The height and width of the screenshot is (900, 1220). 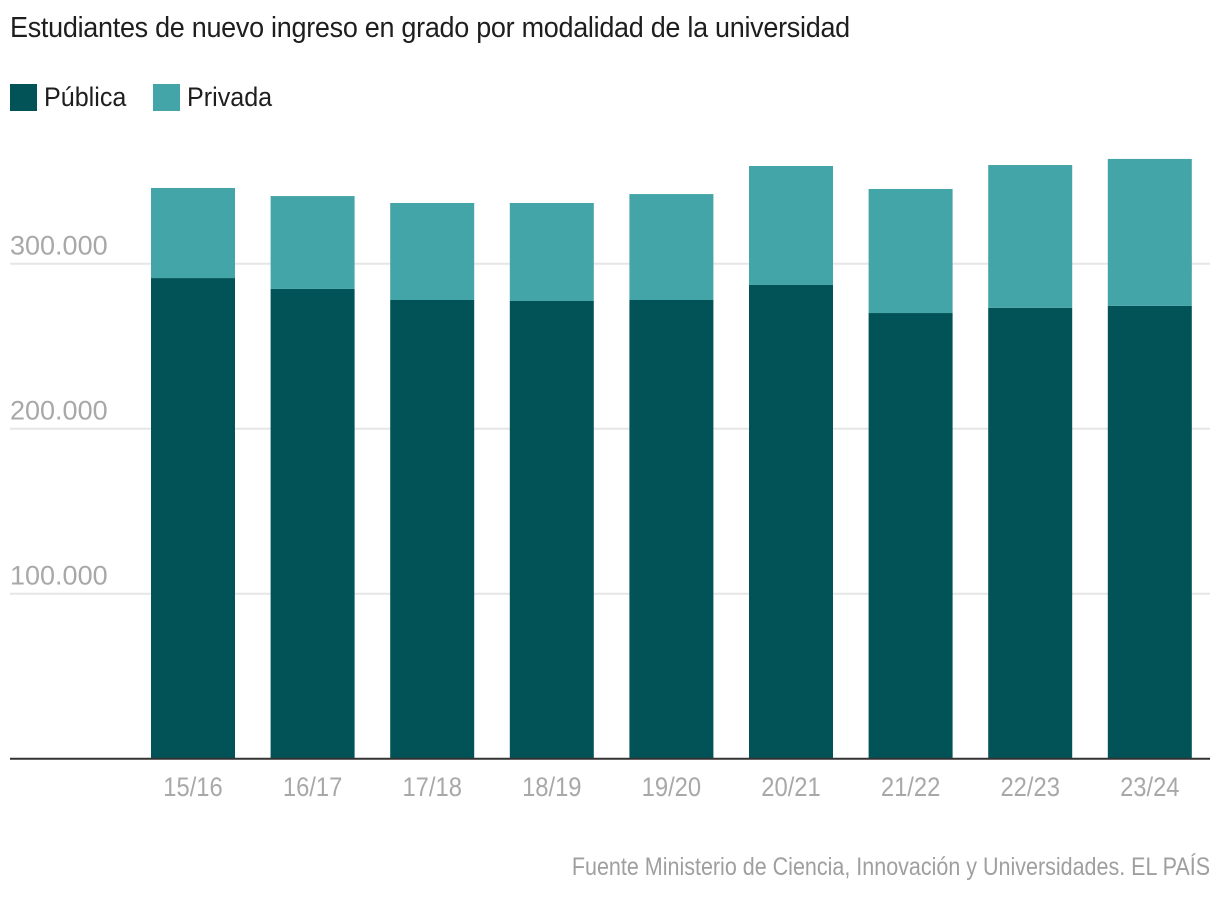 What do you see at coordinates (166, 97) in the screenshot?
I see `legend-swatch-privada` at bounding box center [166, 97].